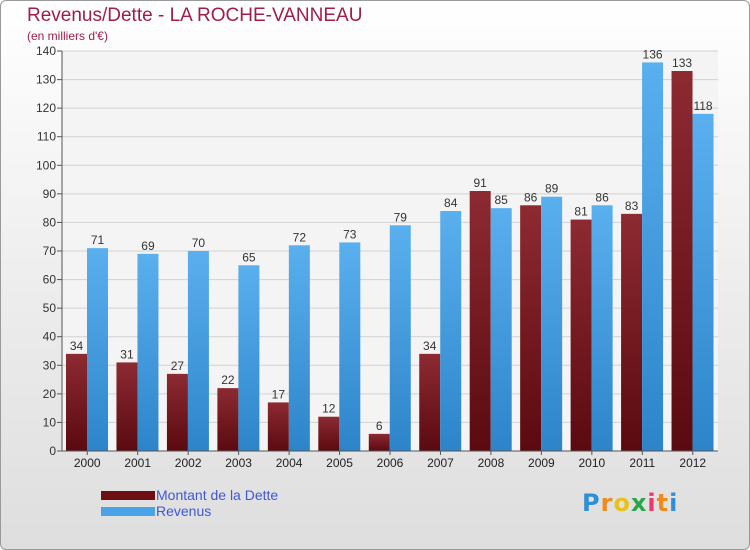  What do you see at coordinates (46, 137) in the screenshot?
I see `y-tick-label: 110` at bounding box center [46, 137].